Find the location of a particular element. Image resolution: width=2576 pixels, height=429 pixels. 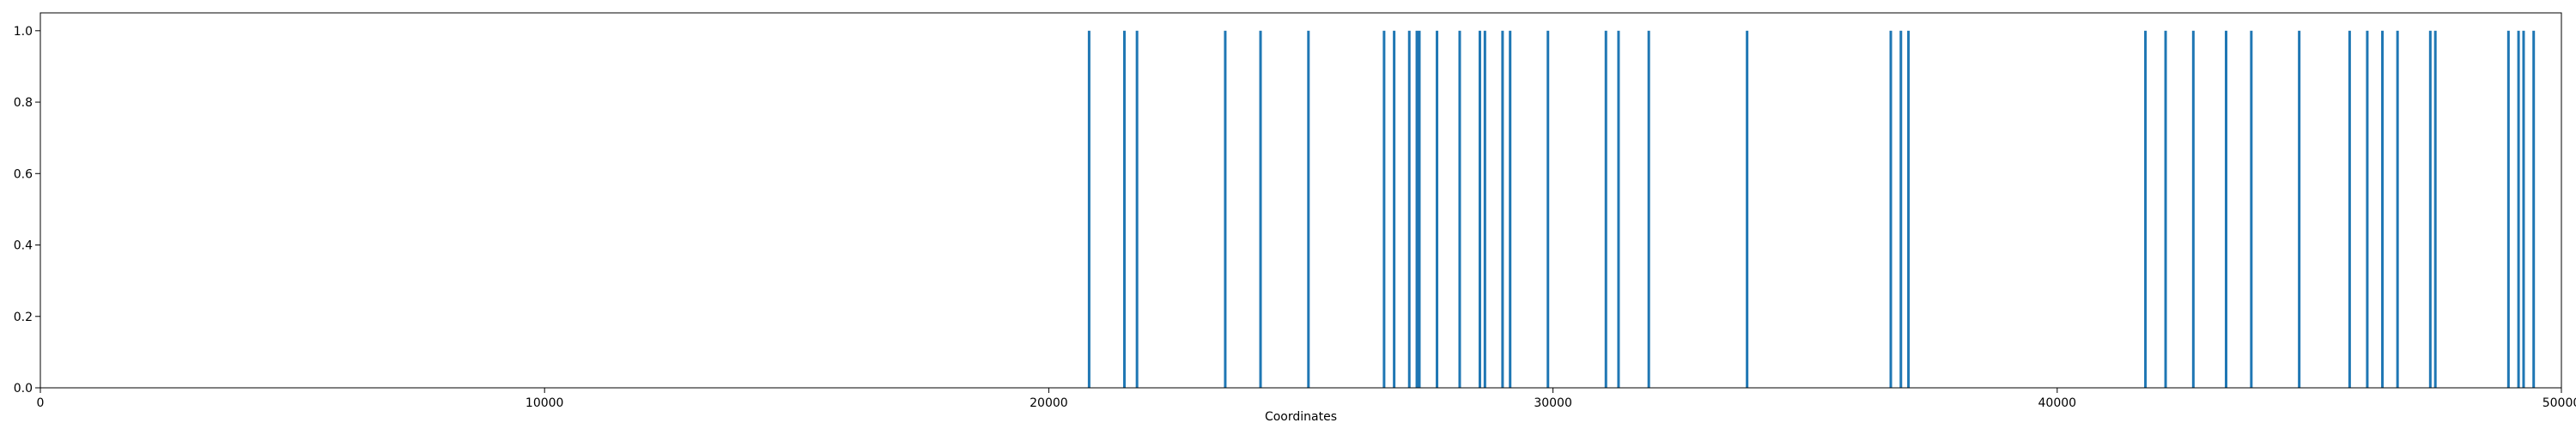

x-tick-label: 20000 is located at coordinates (1049, 403).